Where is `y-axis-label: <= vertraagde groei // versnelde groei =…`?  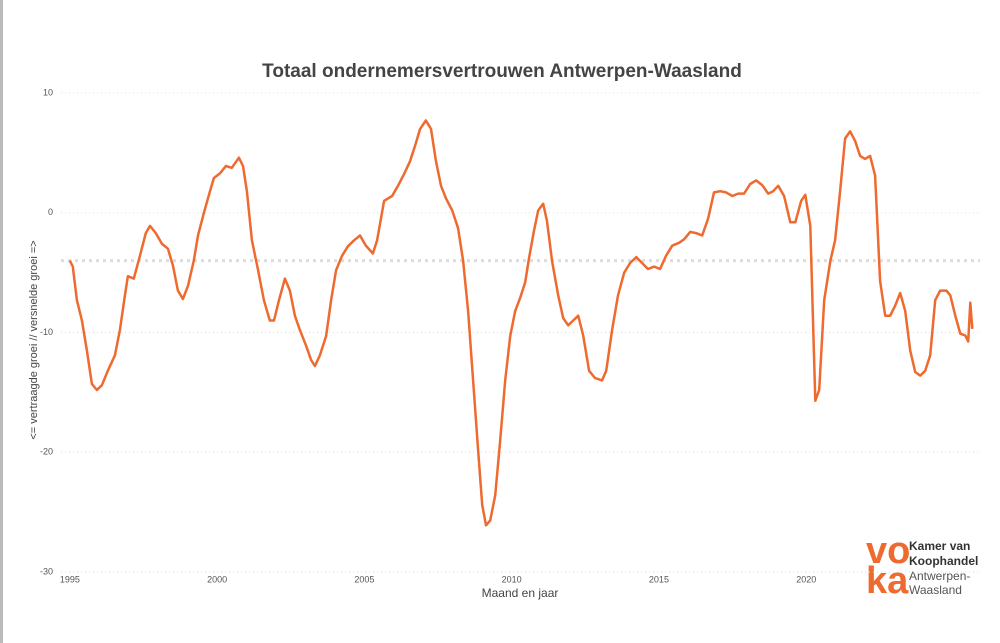
y-axis-label: <= vertraagde groei // versnelde groei =… is located at coordinates (34, 339).